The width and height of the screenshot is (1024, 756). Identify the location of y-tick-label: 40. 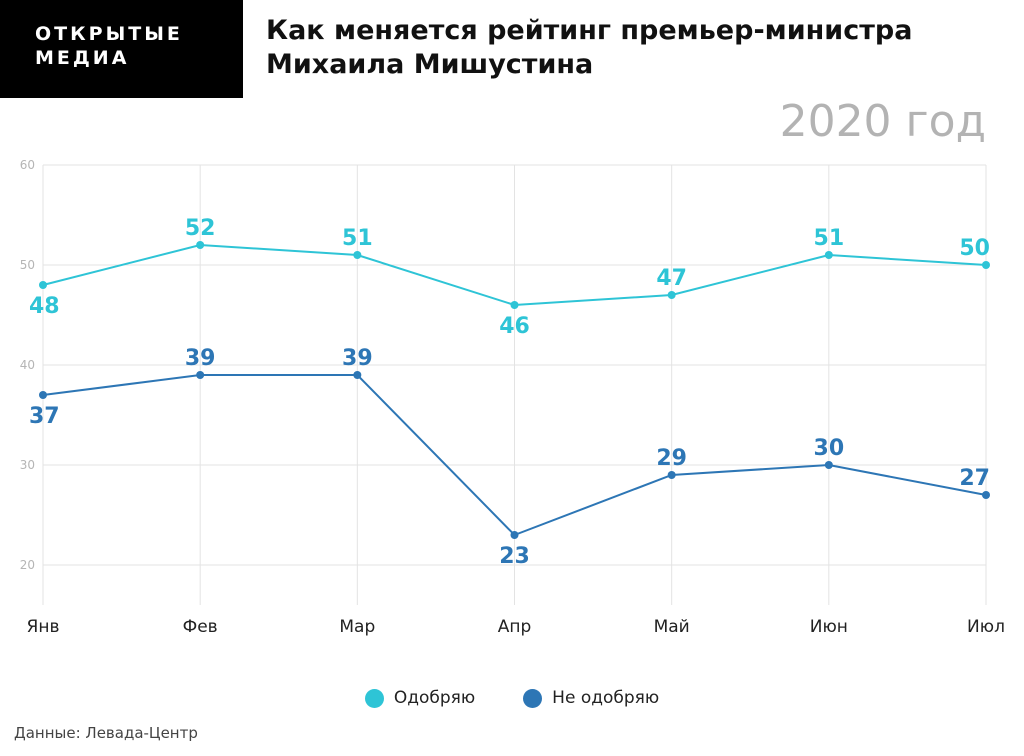
(27, 365).